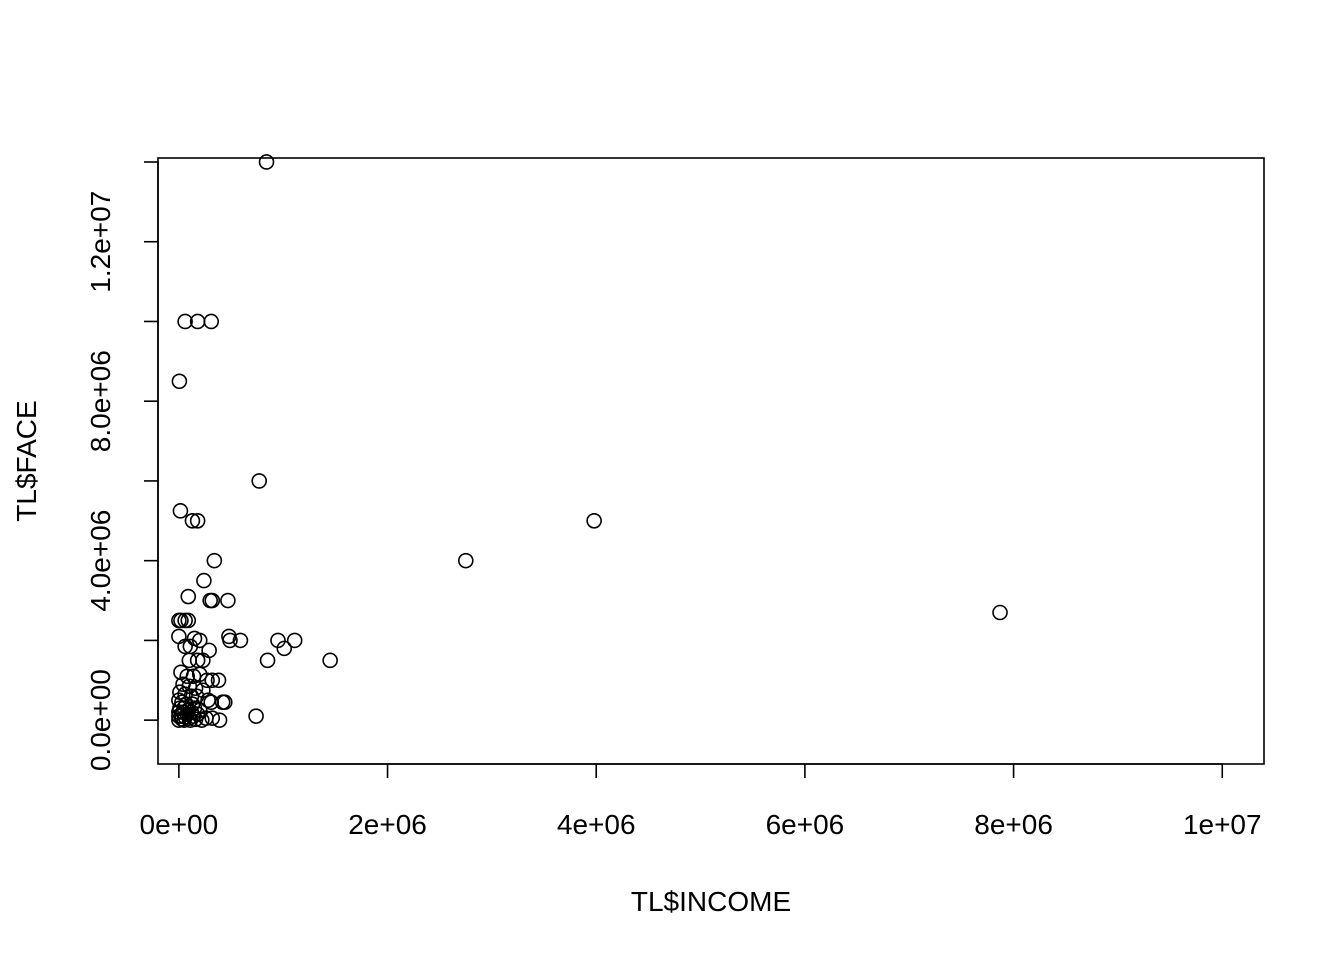  What do you see at coordinates (122, 466) in the screenshot?
I see `y-axis: 0.0e+00 4.0e+06 8.0e+06 1.2e+07` at bounding box center [122, 466].